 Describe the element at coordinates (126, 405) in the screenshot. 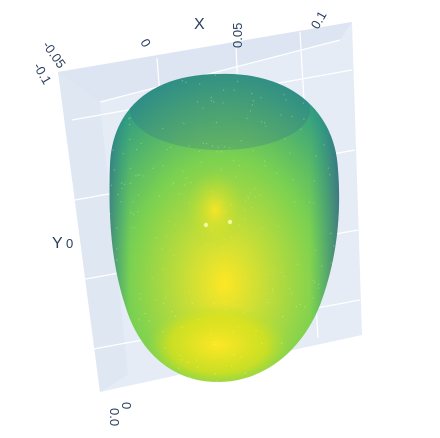

I see `z-tick-label: 0` at that location.